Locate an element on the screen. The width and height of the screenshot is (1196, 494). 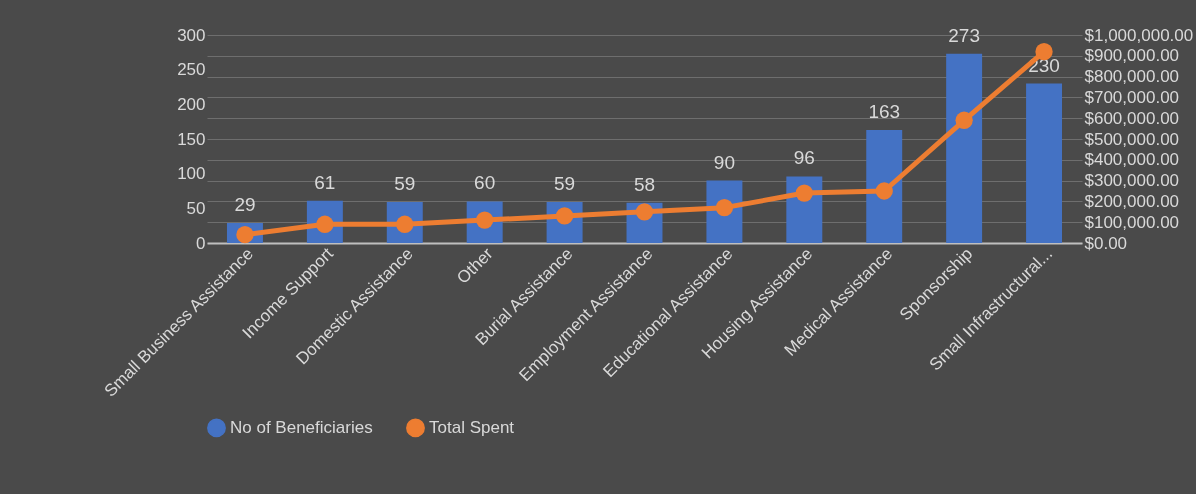
data-label: 90 is located at coordinates (724, 162).